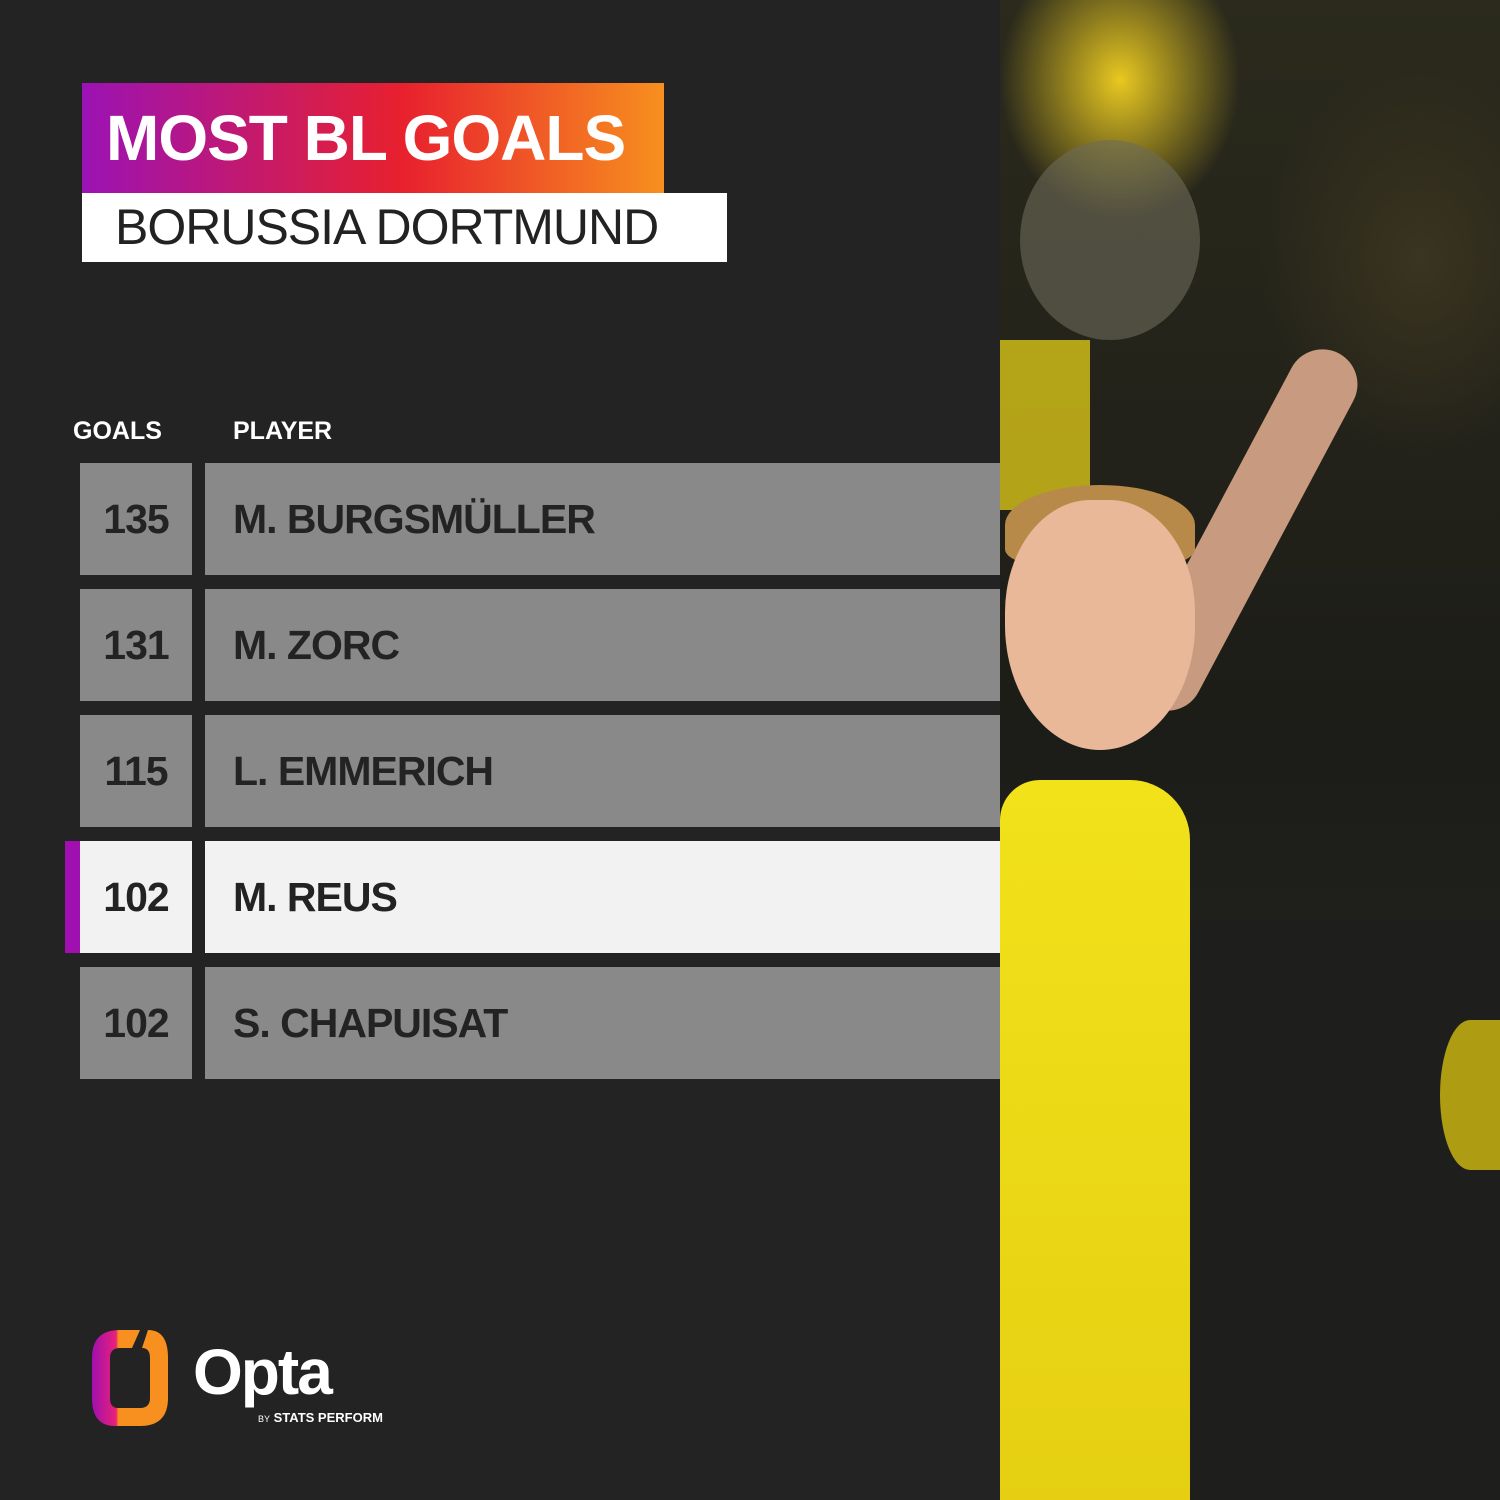 The image size is (1500, 1500). Describe the element at coordinates (117, 431) in the screenshot. I see `goals-column-header: GOALS` at that location.